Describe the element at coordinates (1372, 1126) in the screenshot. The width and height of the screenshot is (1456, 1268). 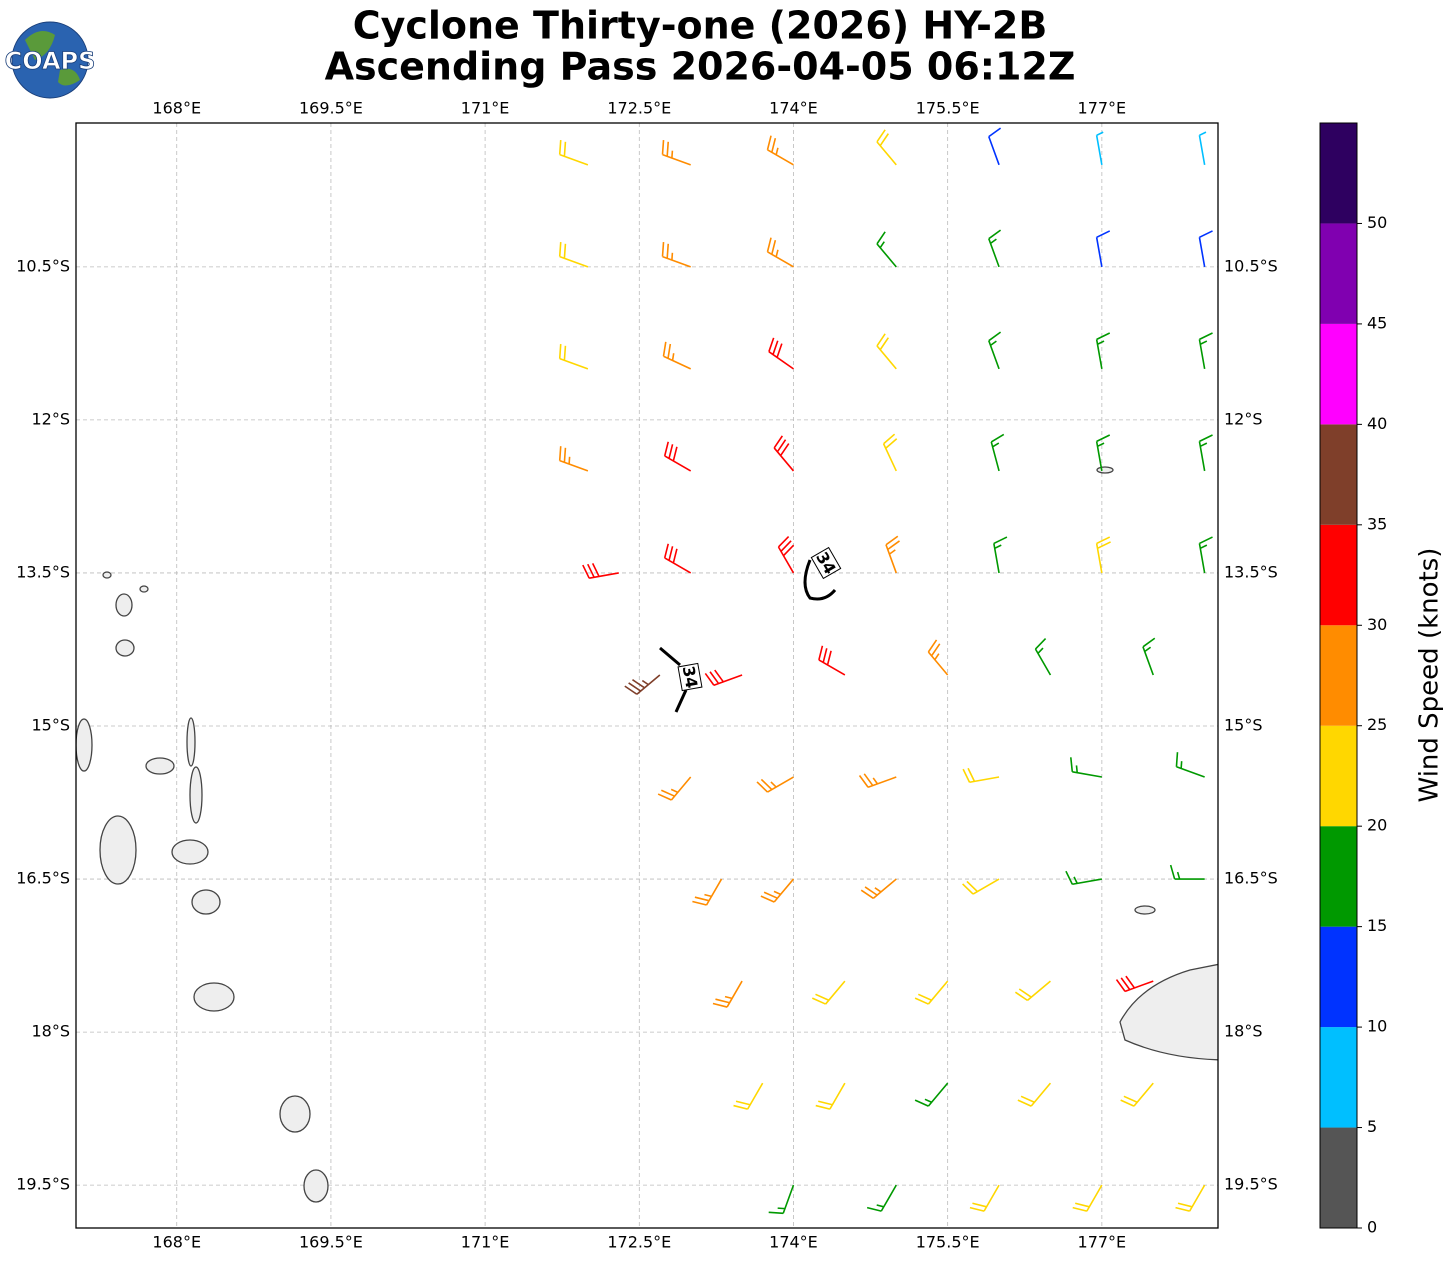
I see `colorbar-tick-label: 5` at that location.